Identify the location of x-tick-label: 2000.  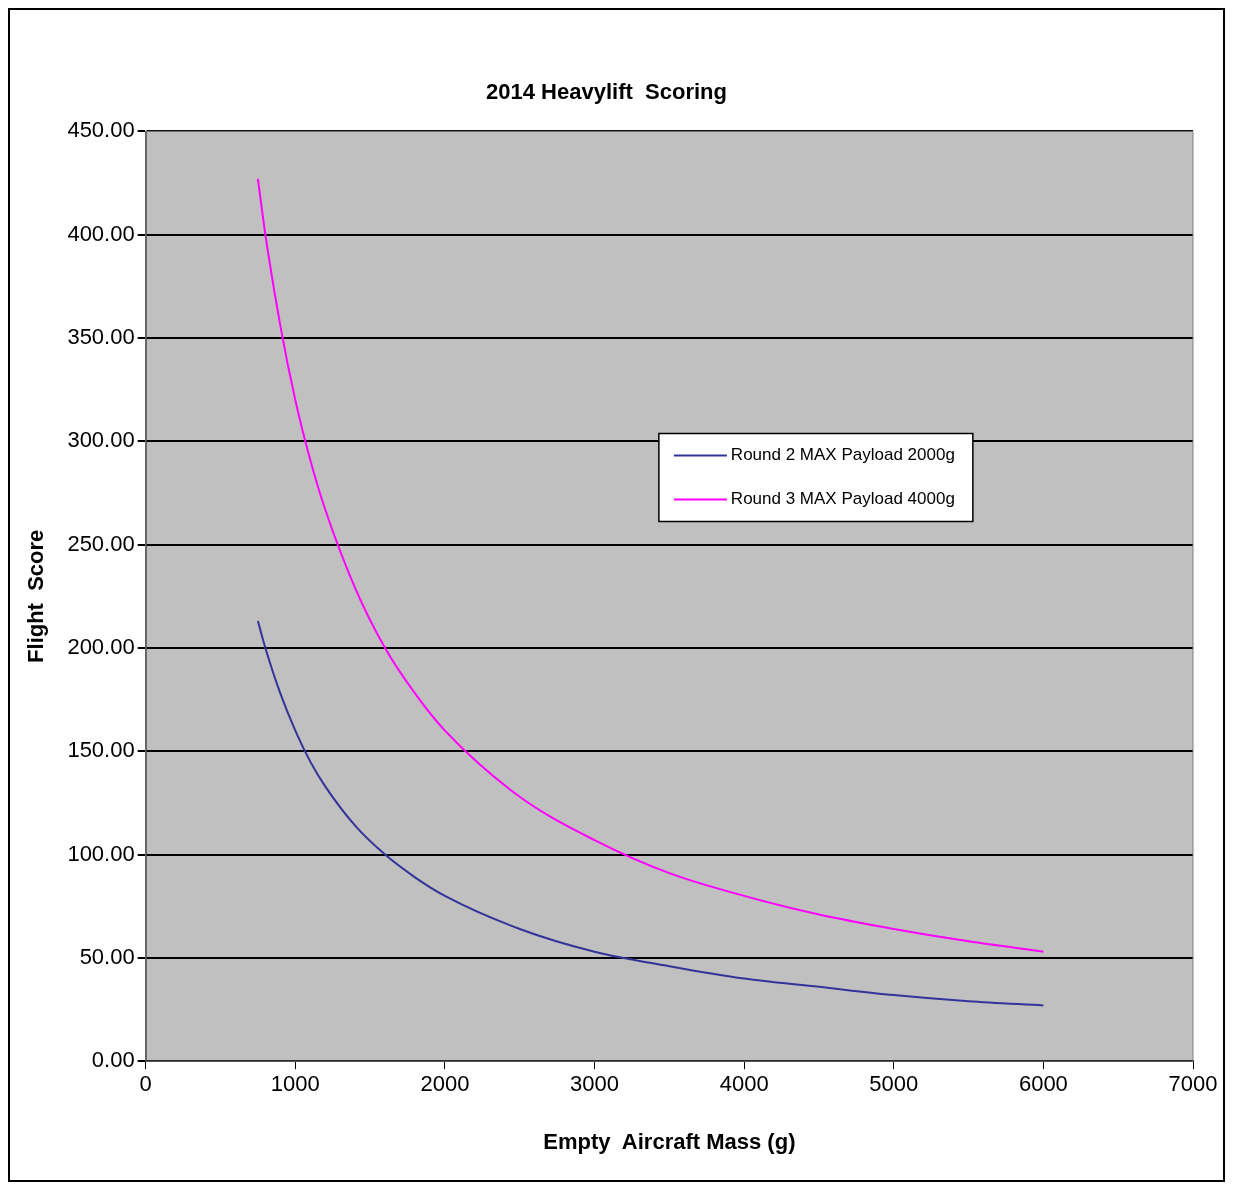
(445, 1084).